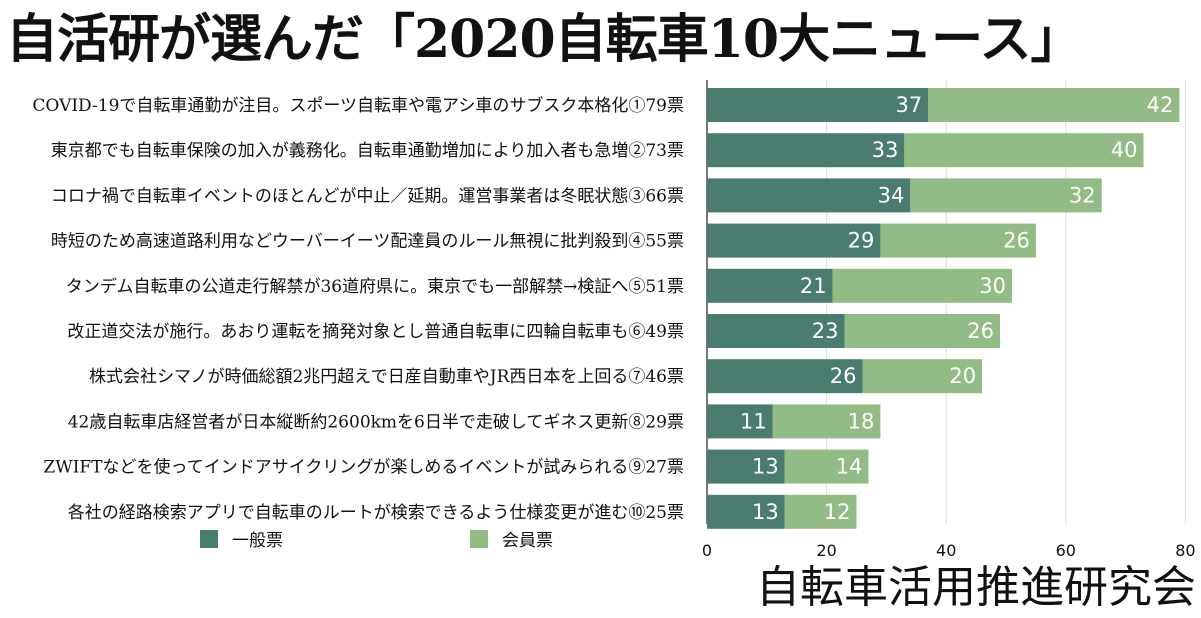  What do you see at coordinates (976, 587) in the screenshot?
I see `organization-name: 自転車活用推進研究会` at bounding box center [976, 587].